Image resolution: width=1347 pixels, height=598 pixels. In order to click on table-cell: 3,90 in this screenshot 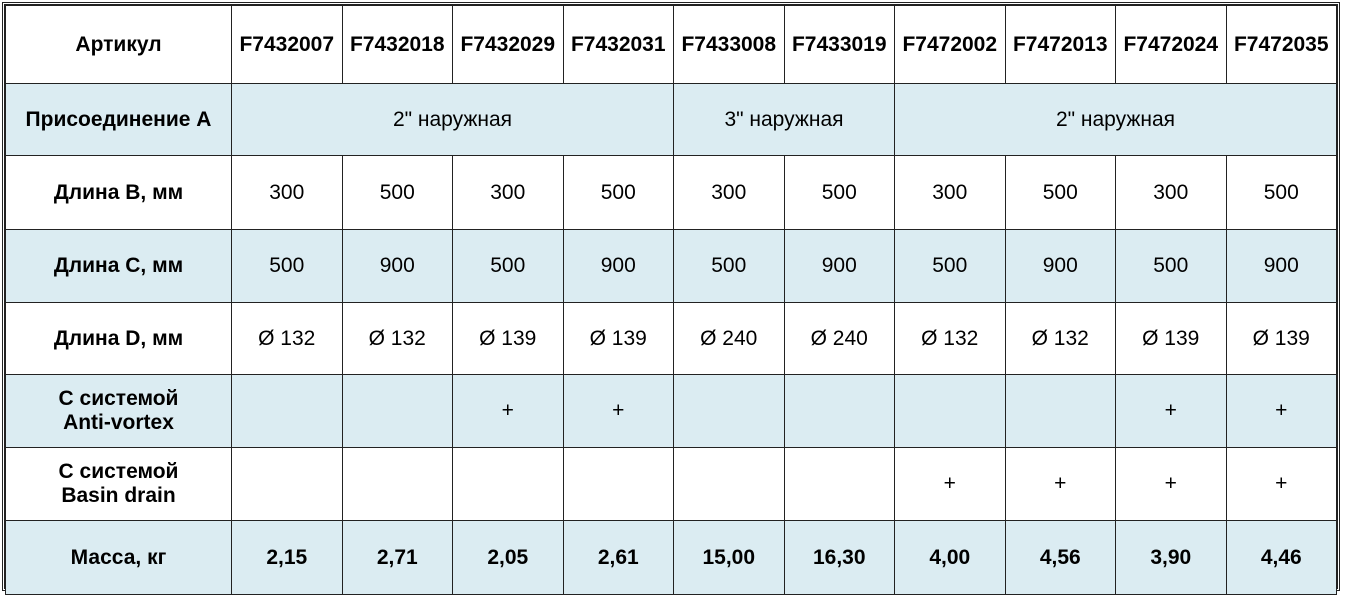, I will do `click(1171, 557)`.